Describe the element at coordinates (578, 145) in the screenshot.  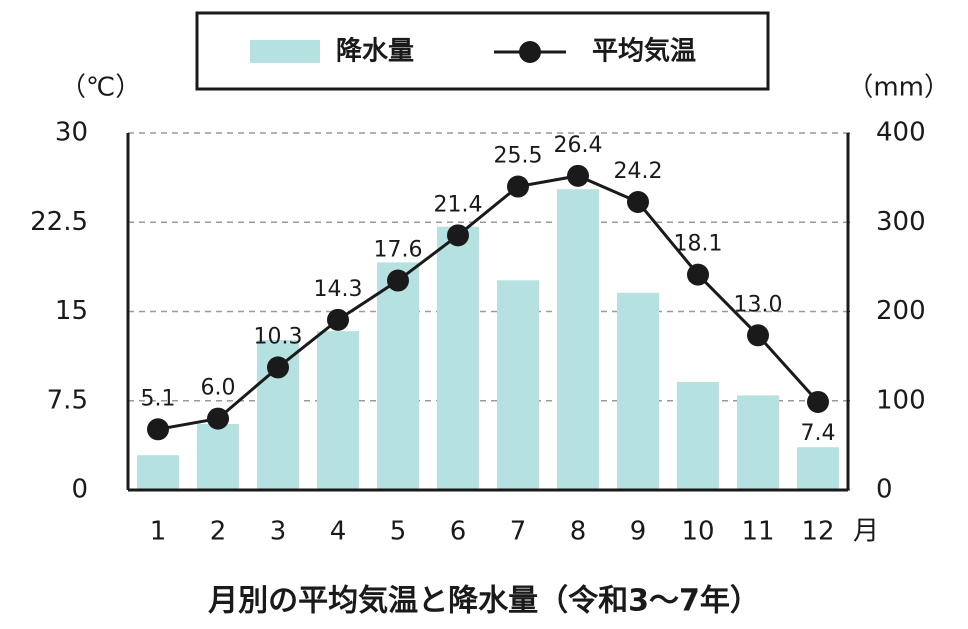
I see `data-label: 26.4` at that location.